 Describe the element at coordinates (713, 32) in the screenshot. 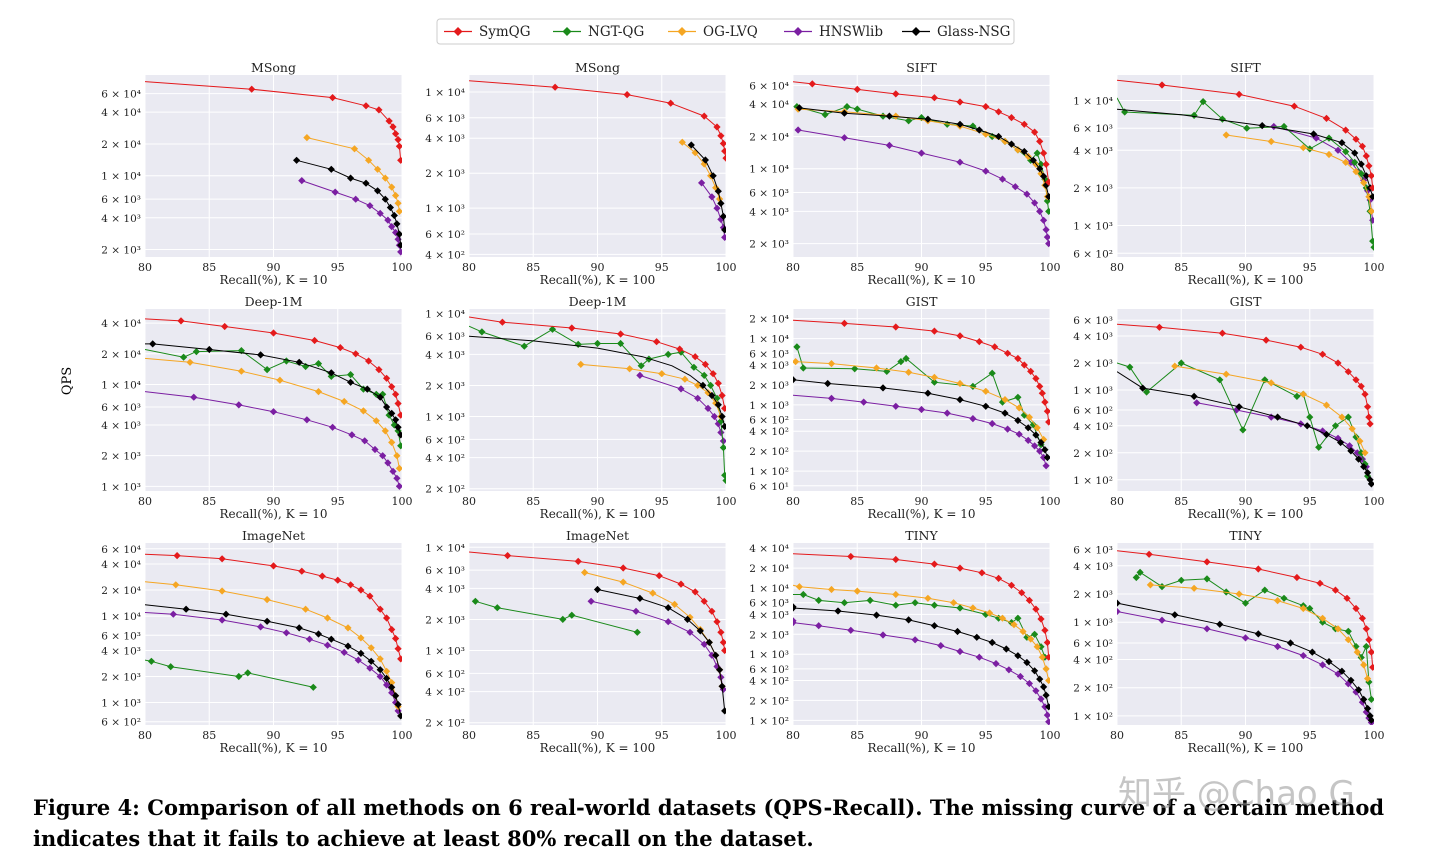

I see `legend-entry-og-lvq: OG-LVQ` at that location.